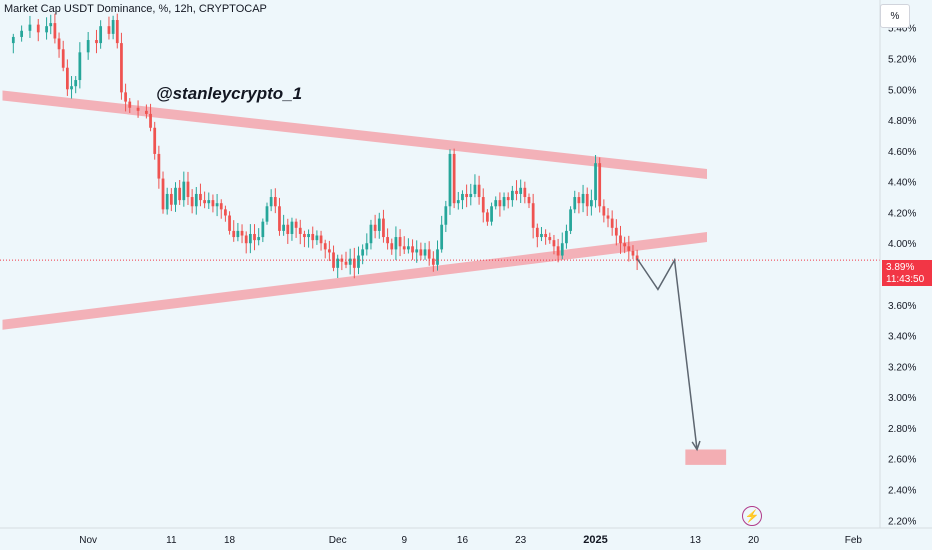 The width and height of the screenshot is (932, 550). Describe the element at coordinates (470, 540) in the screenshot. I see `time-axis: Nov 11 18 Dec 9 16 23 2025 13 20 Feb` at that location.